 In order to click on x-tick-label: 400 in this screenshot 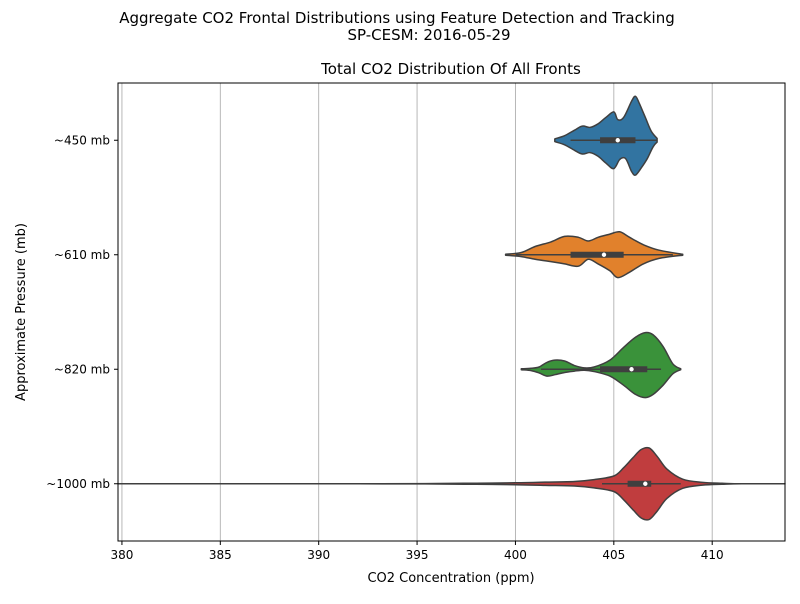, I will do `click(515, 555)`.